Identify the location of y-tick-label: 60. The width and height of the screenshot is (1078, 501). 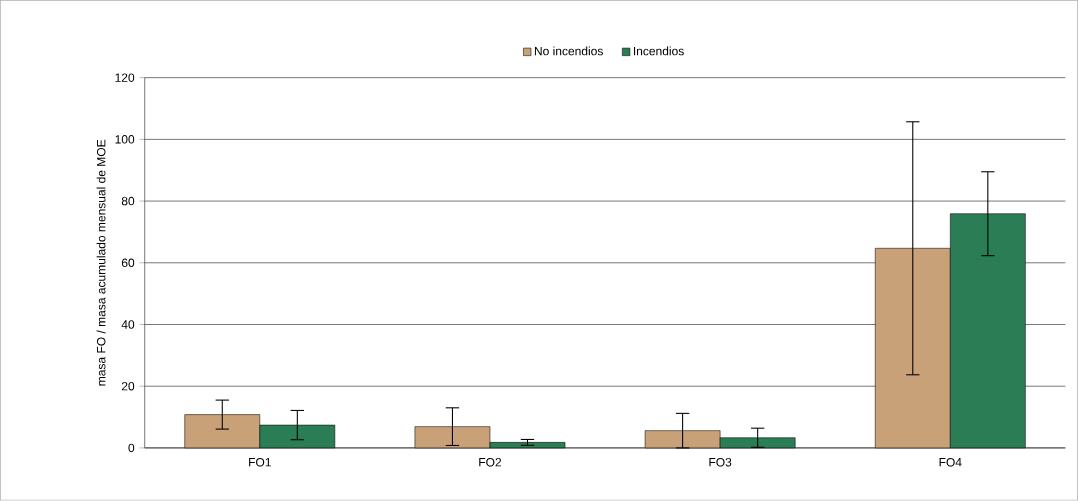
(128, 263).